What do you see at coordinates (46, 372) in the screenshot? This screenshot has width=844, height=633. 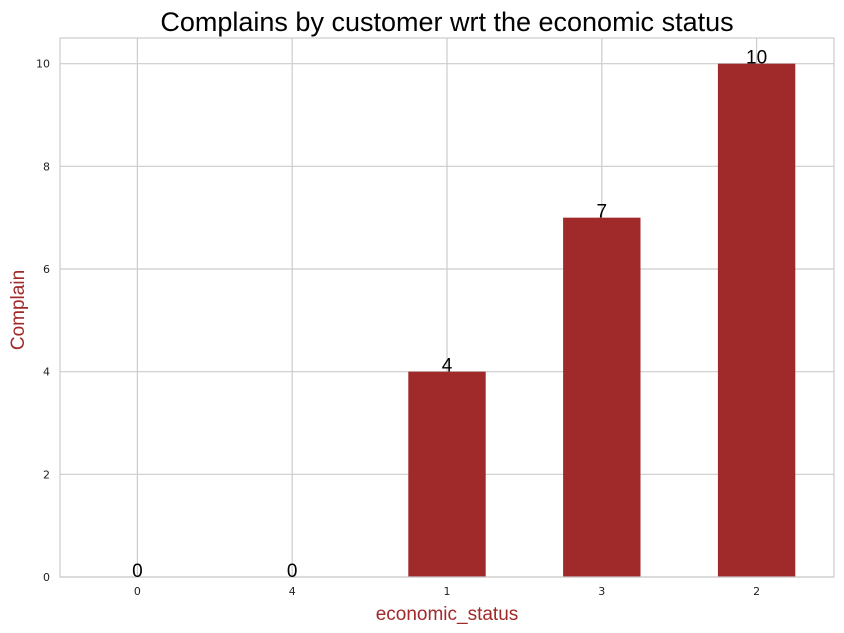 I see `y-tick-label: 4` at bounding box center [46, 372].